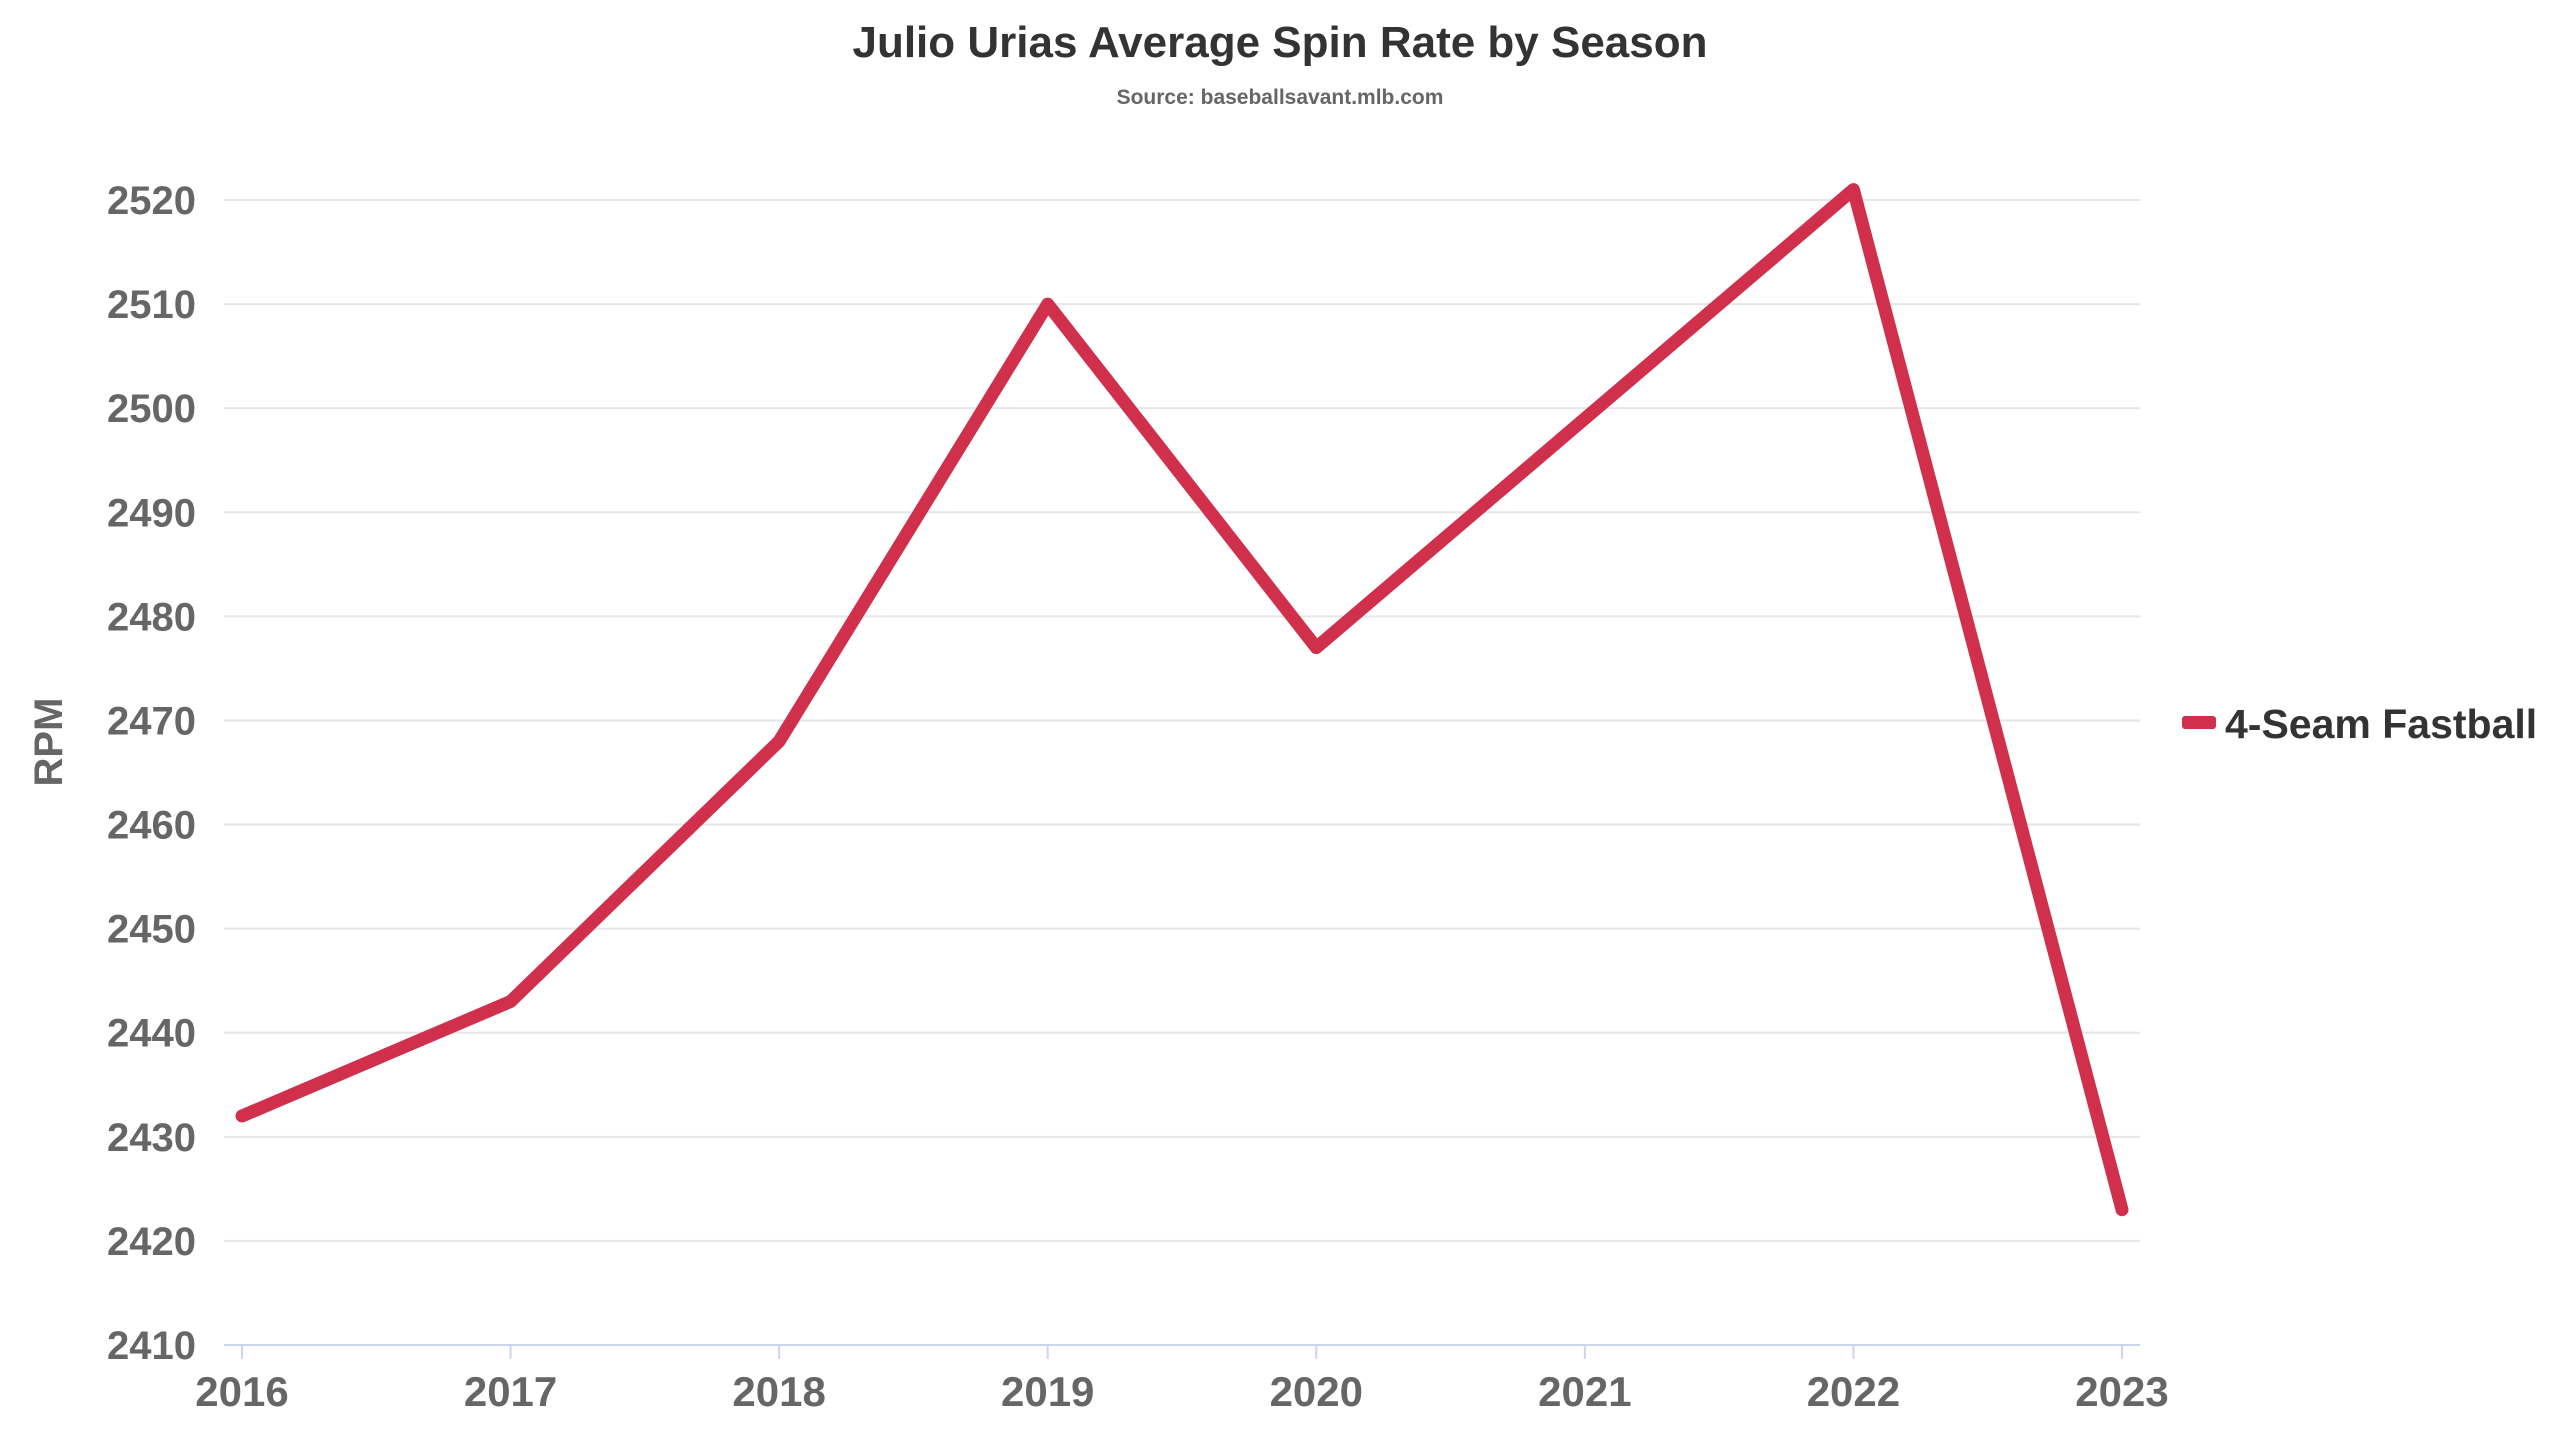 The image size is (2560, 1440). What do you see at coordinates (151, 1138) in the screenshot?
I see `y-tick-label: 2430` at bounding box center [151, 1138].